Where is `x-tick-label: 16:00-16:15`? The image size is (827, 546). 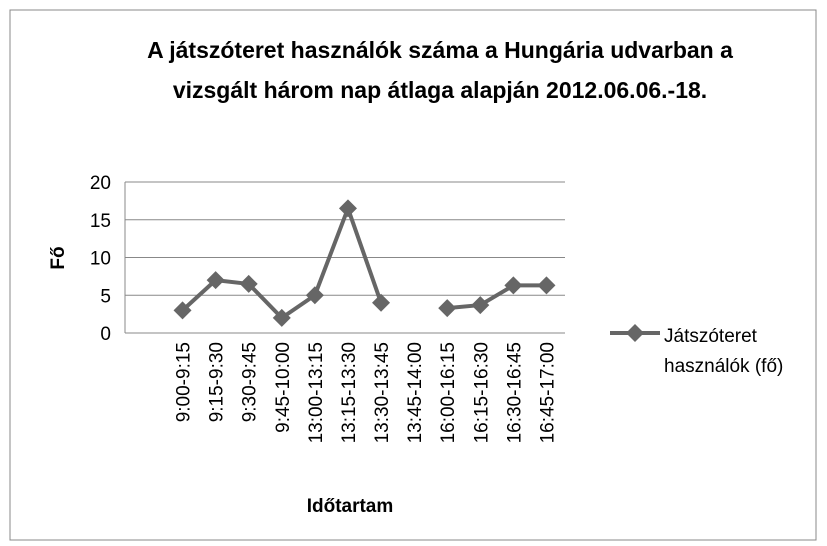 x-tick-label: 16:00-16:15 is located at coordinates (448, 392).